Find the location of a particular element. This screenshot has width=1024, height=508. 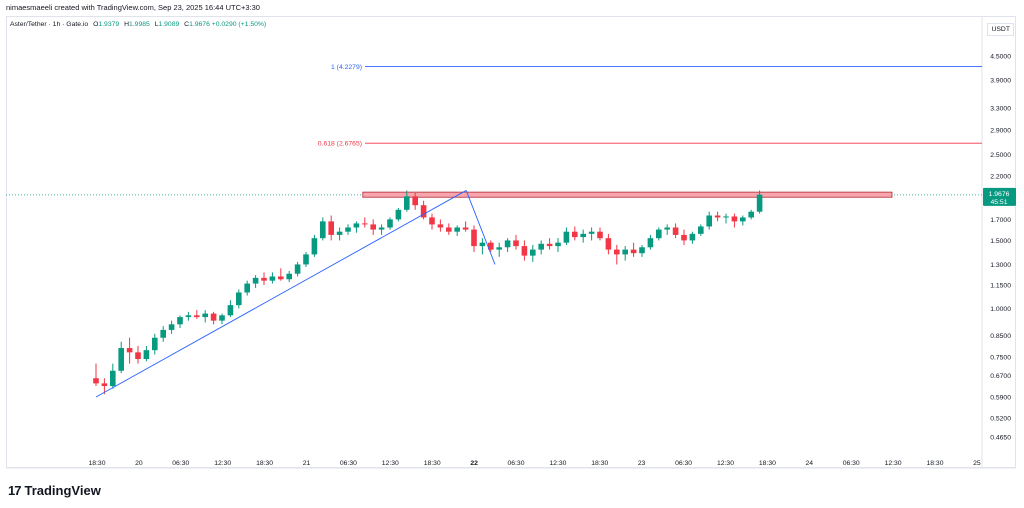

change-value: +0.0290 (+1.50%) is located at coordinates (239, 24).